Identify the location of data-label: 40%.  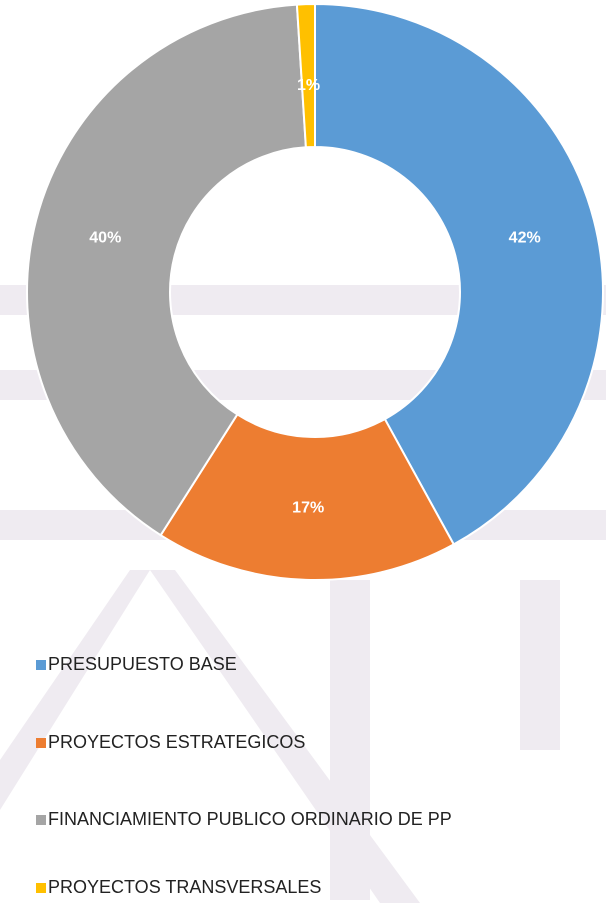
(105, 237).